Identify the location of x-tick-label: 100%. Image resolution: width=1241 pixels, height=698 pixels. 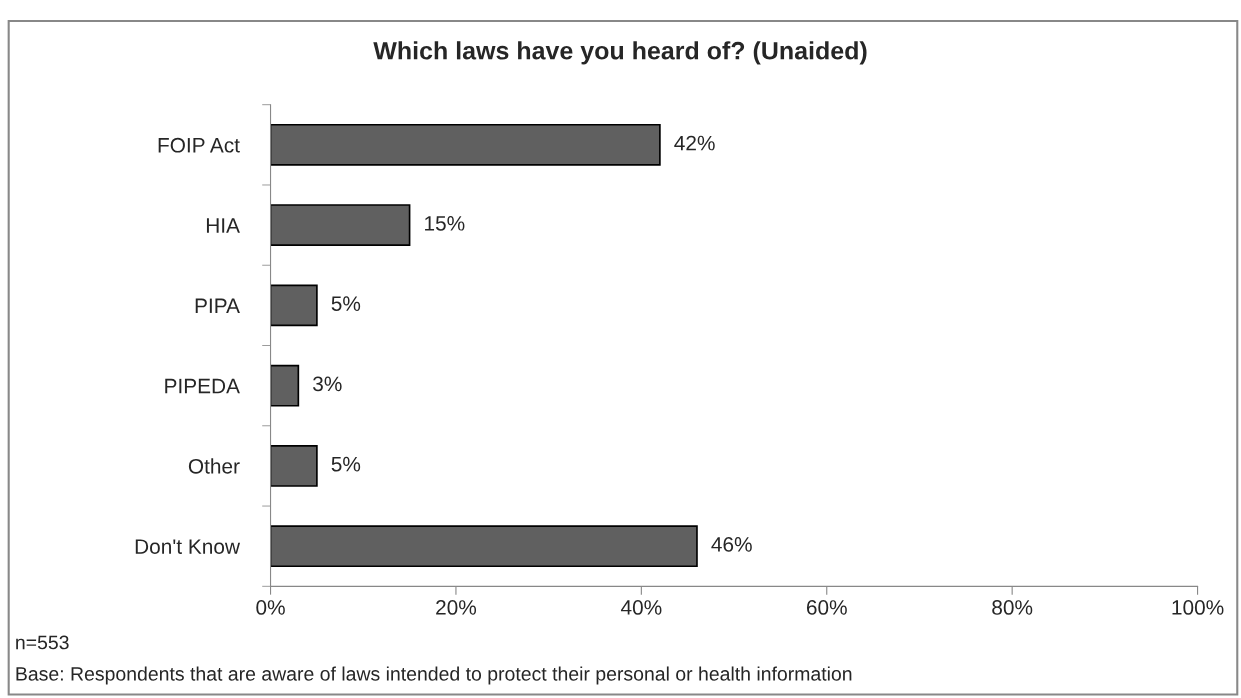
(1198, 607).